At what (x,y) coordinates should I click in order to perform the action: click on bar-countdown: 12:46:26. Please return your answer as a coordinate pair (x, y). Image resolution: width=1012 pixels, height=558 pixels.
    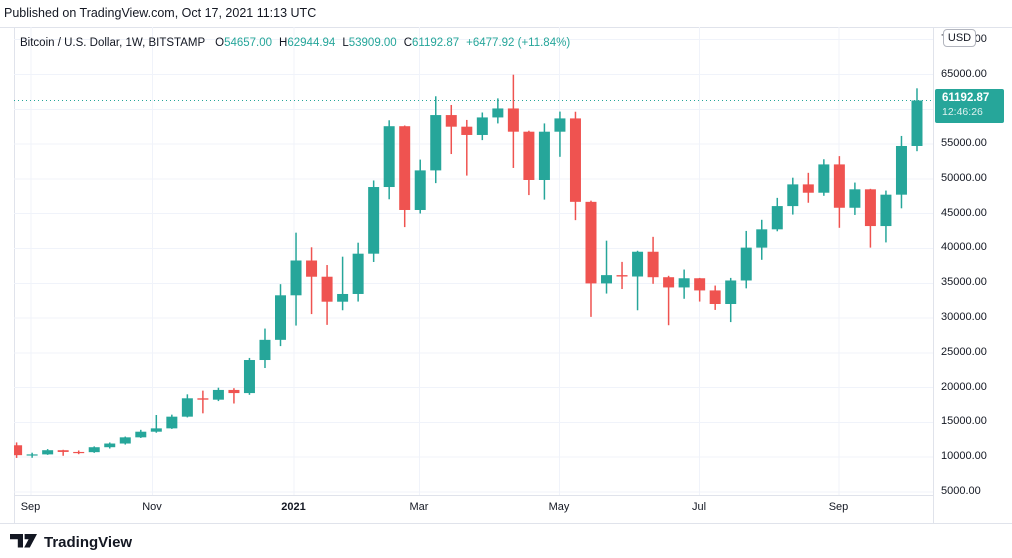
    Looking at the image, I should click on (962, 112).